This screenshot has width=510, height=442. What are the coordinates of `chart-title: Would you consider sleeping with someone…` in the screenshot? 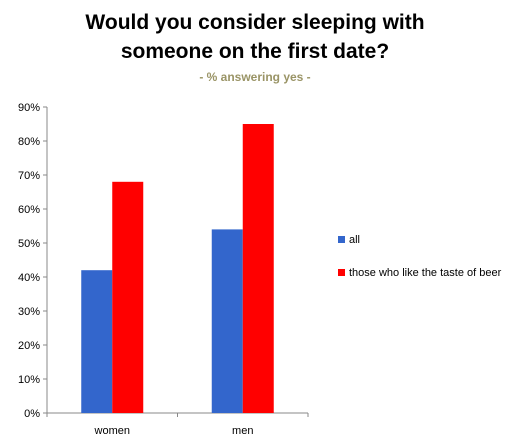 It's located at (255, 37).